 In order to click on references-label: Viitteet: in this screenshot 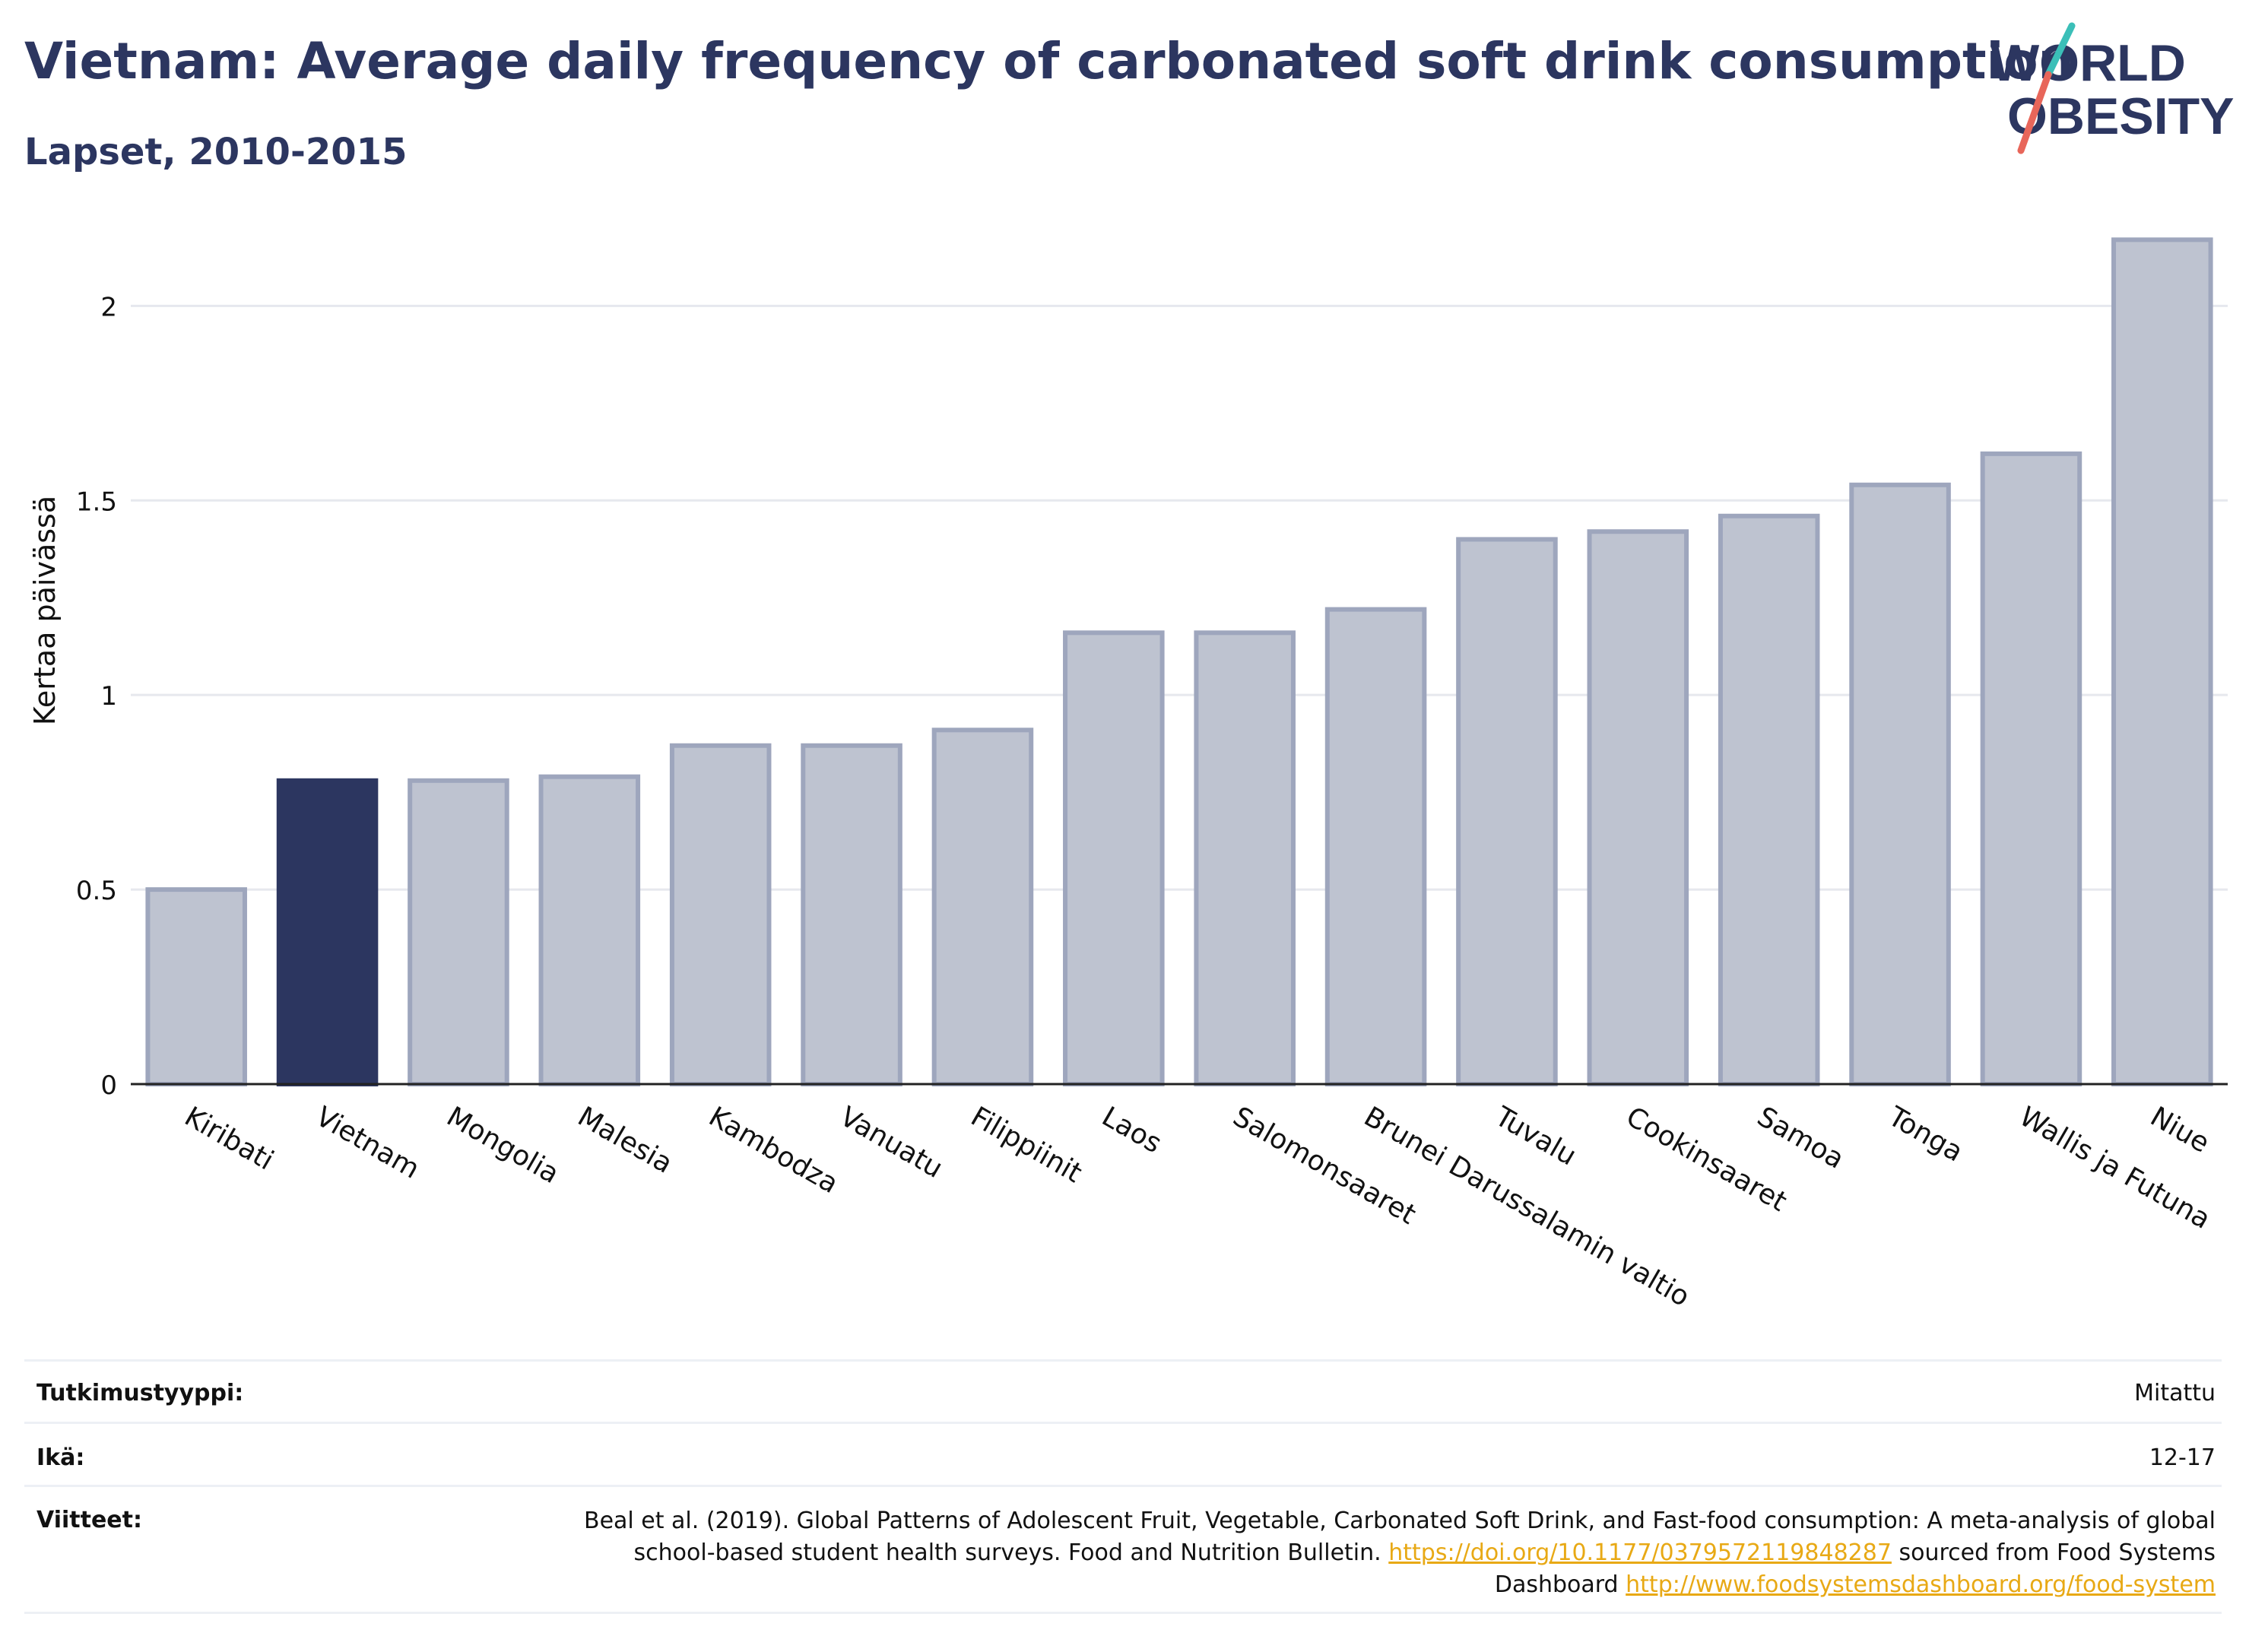, I will do `click(89, 1520)`.